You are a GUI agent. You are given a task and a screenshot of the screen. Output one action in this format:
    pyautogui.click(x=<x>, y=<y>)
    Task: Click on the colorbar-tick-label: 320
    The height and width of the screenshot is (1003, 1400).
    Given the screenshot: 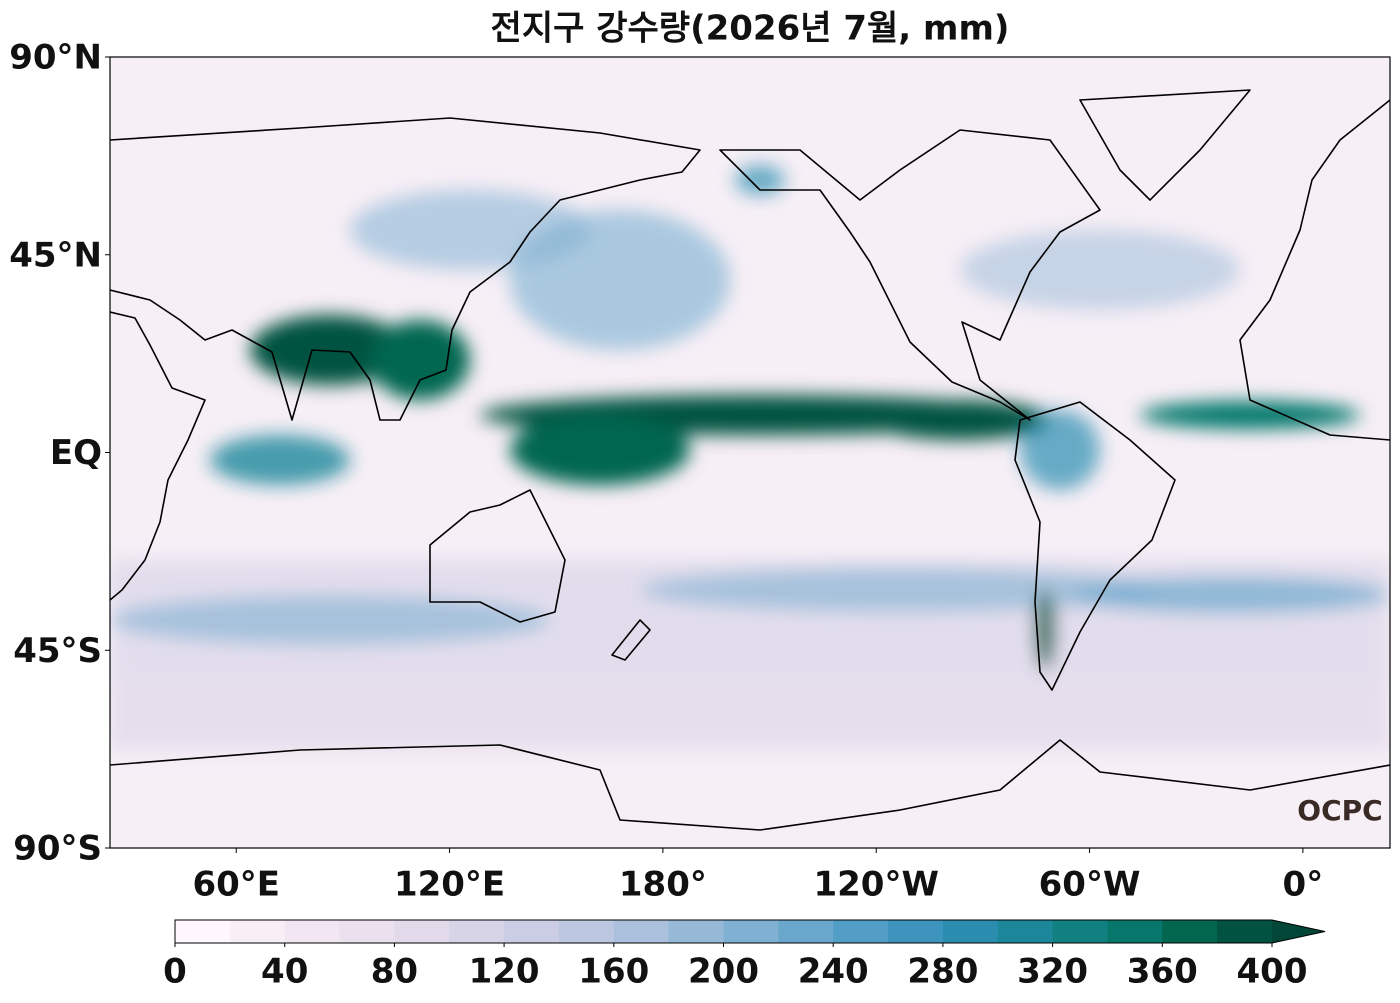 What is the action you would take?
    pyautogui.click(x=1052, y=972)
    